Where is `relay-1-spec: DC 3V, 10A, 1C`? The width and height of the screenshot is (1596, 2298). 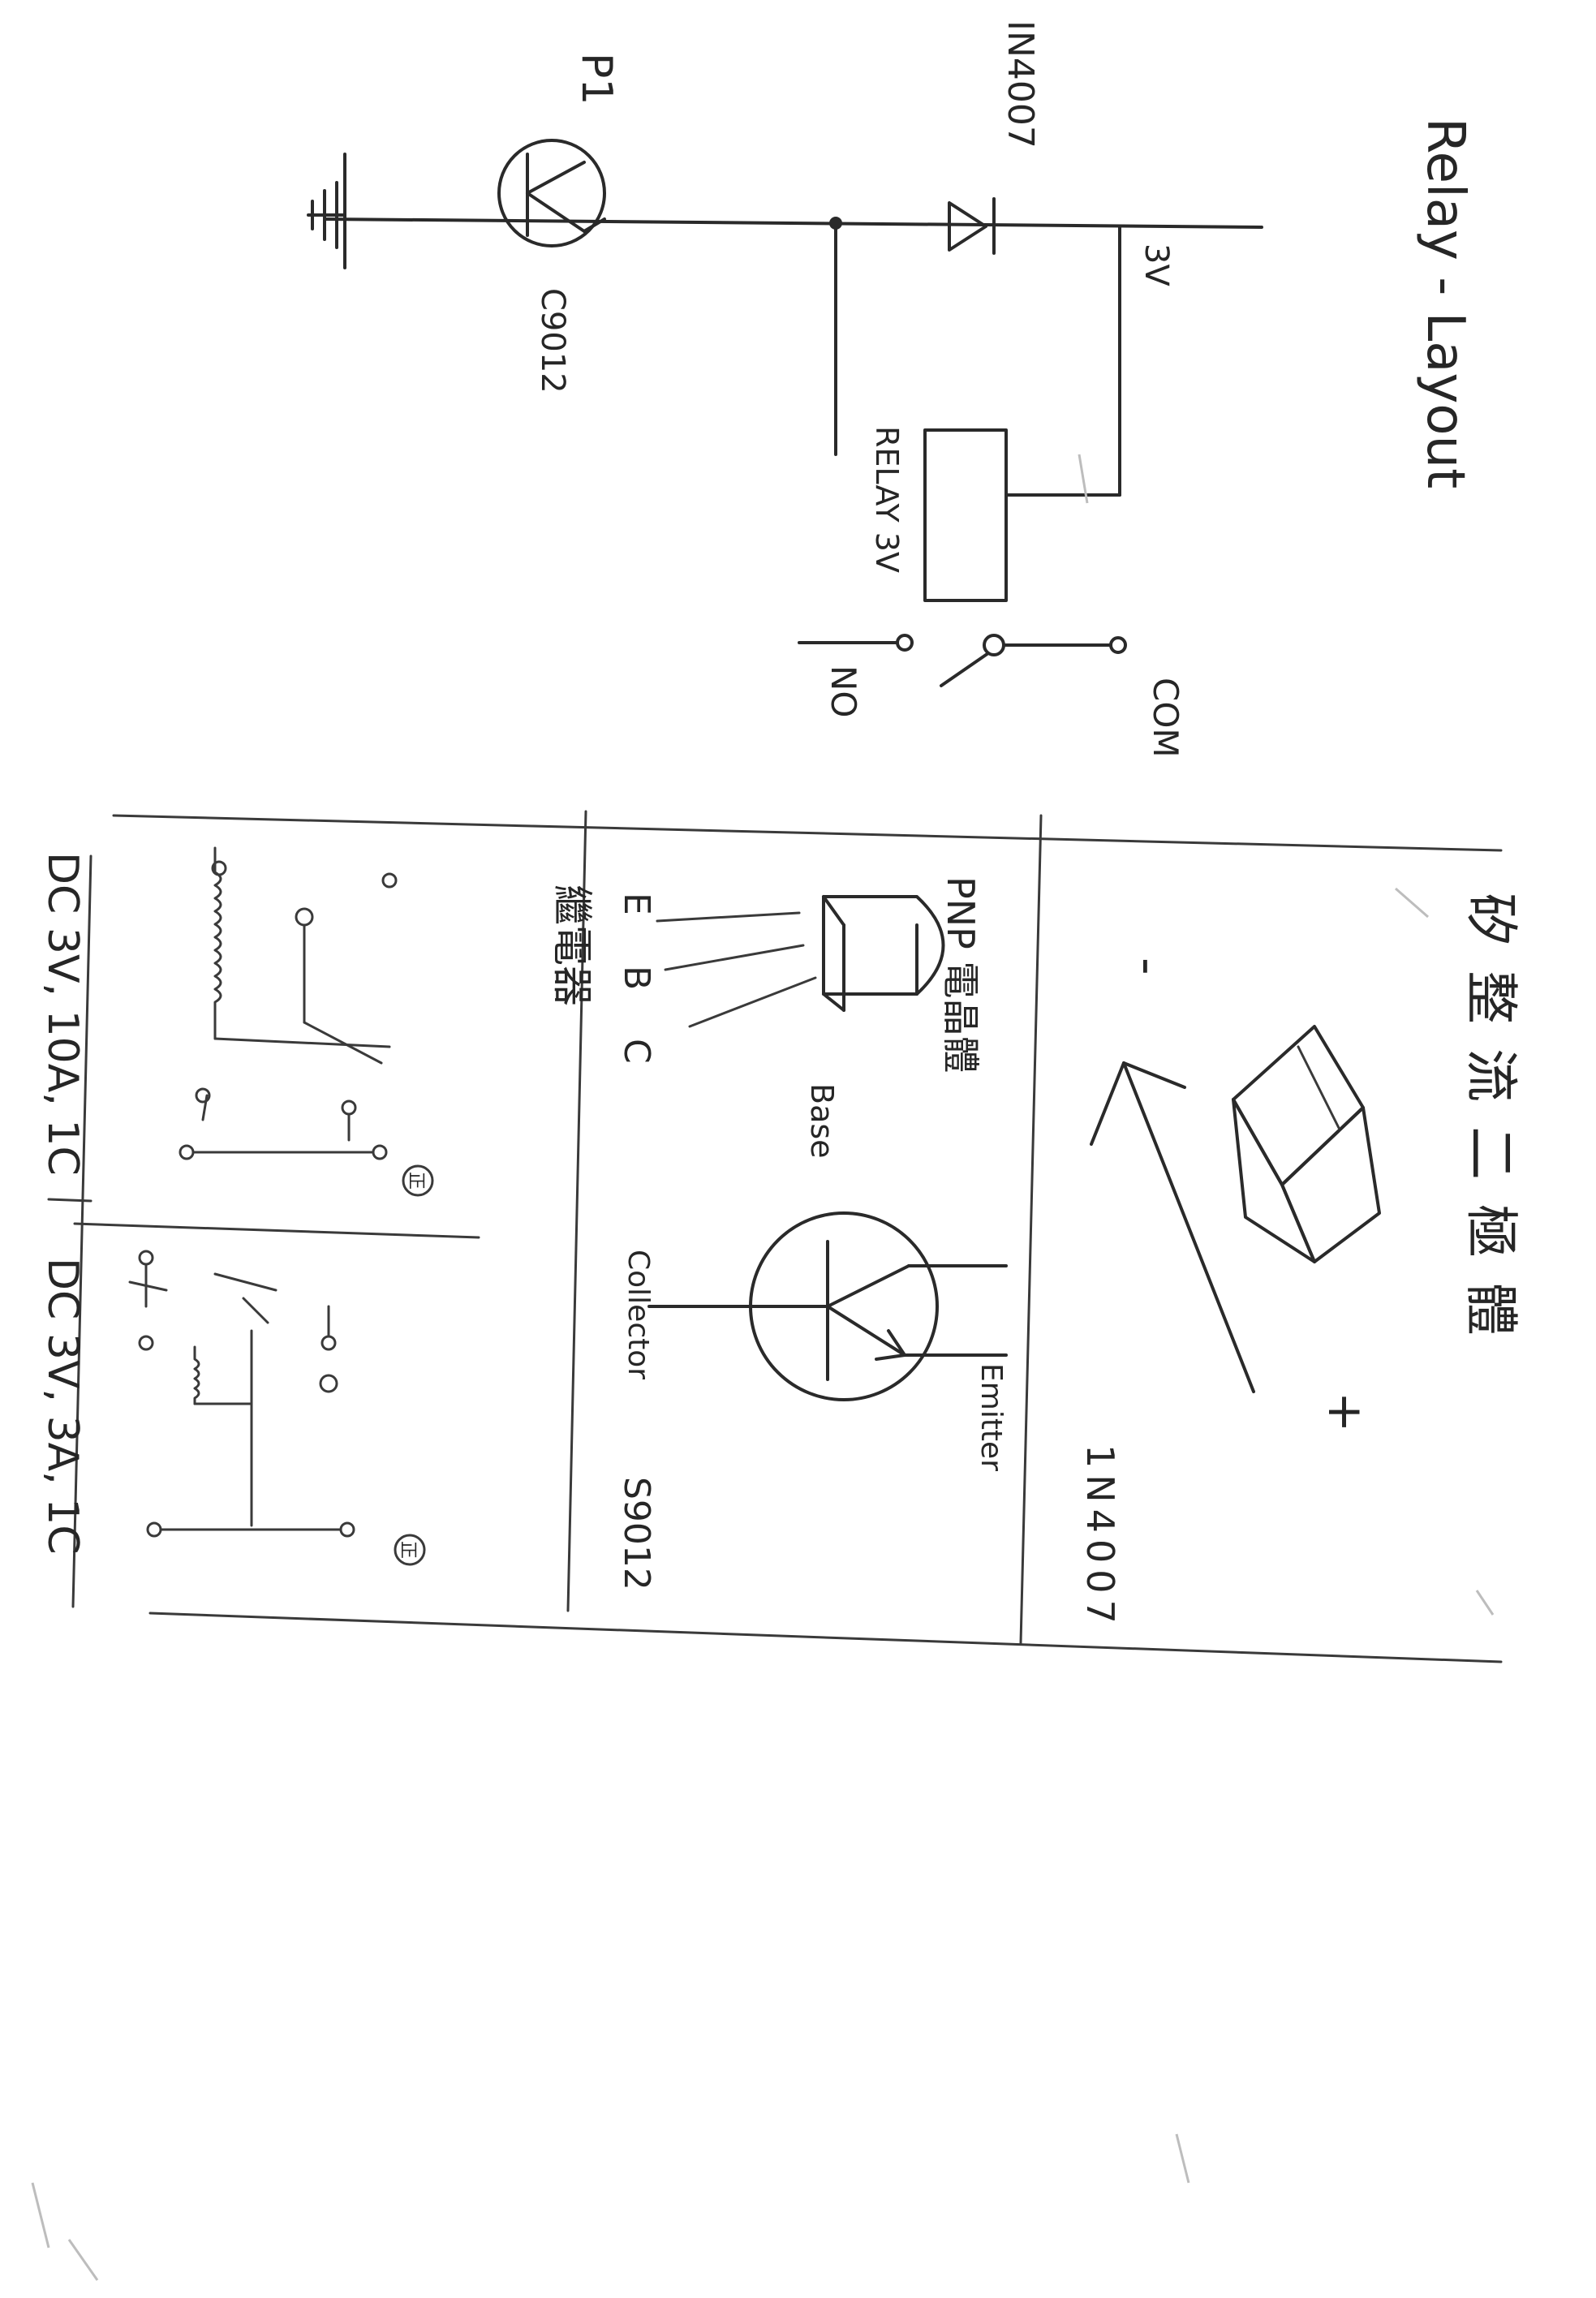
relay-1-spec: DC 3V, 10A, 1C is located at coordinates (62, 1014).